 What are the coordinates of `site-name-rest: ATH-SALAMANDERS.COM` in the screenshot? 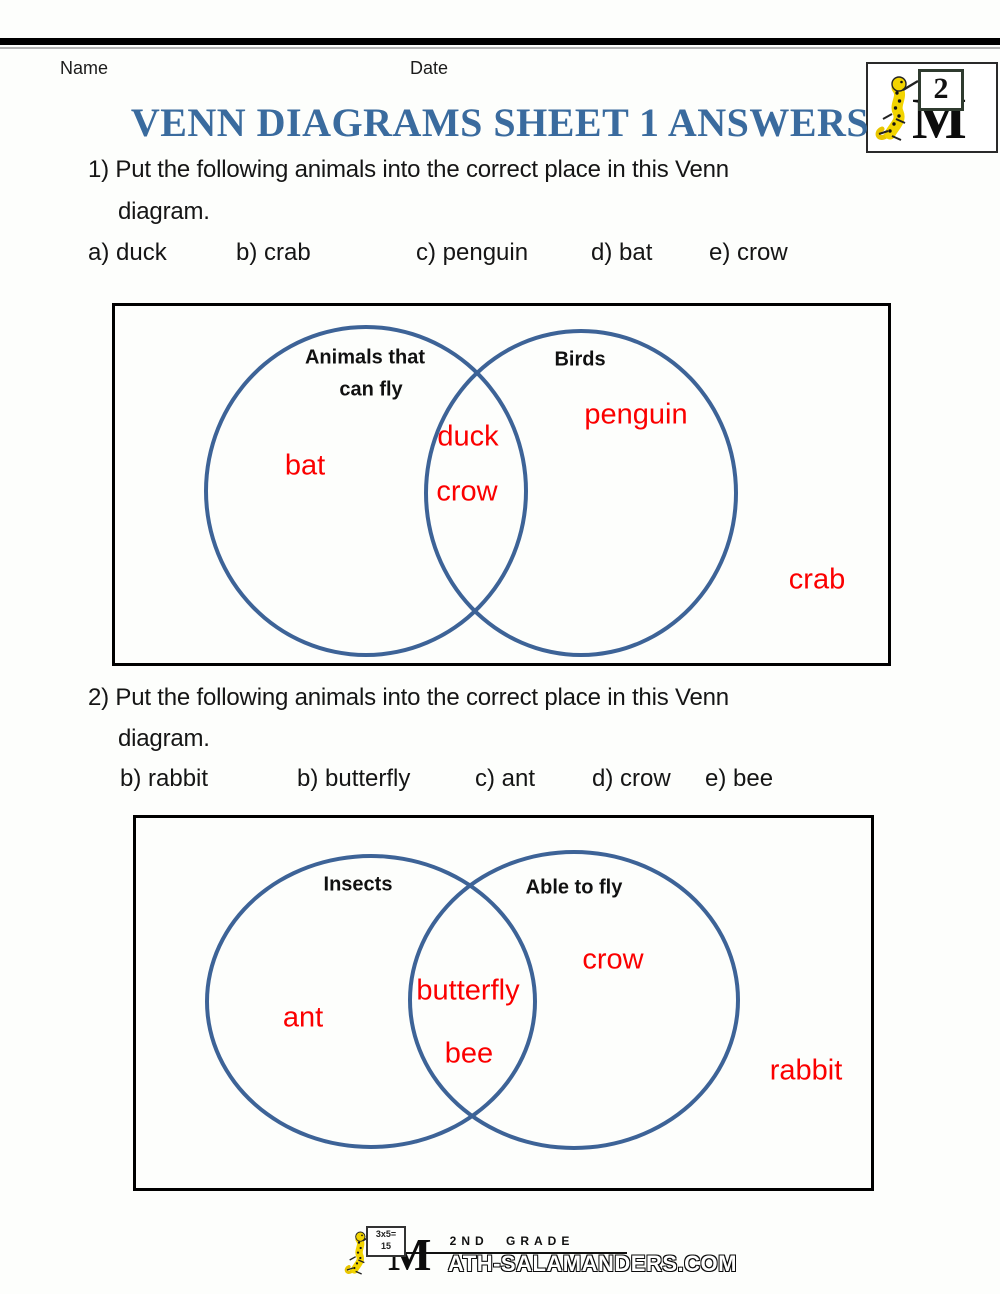 It's located at (592, 1263).